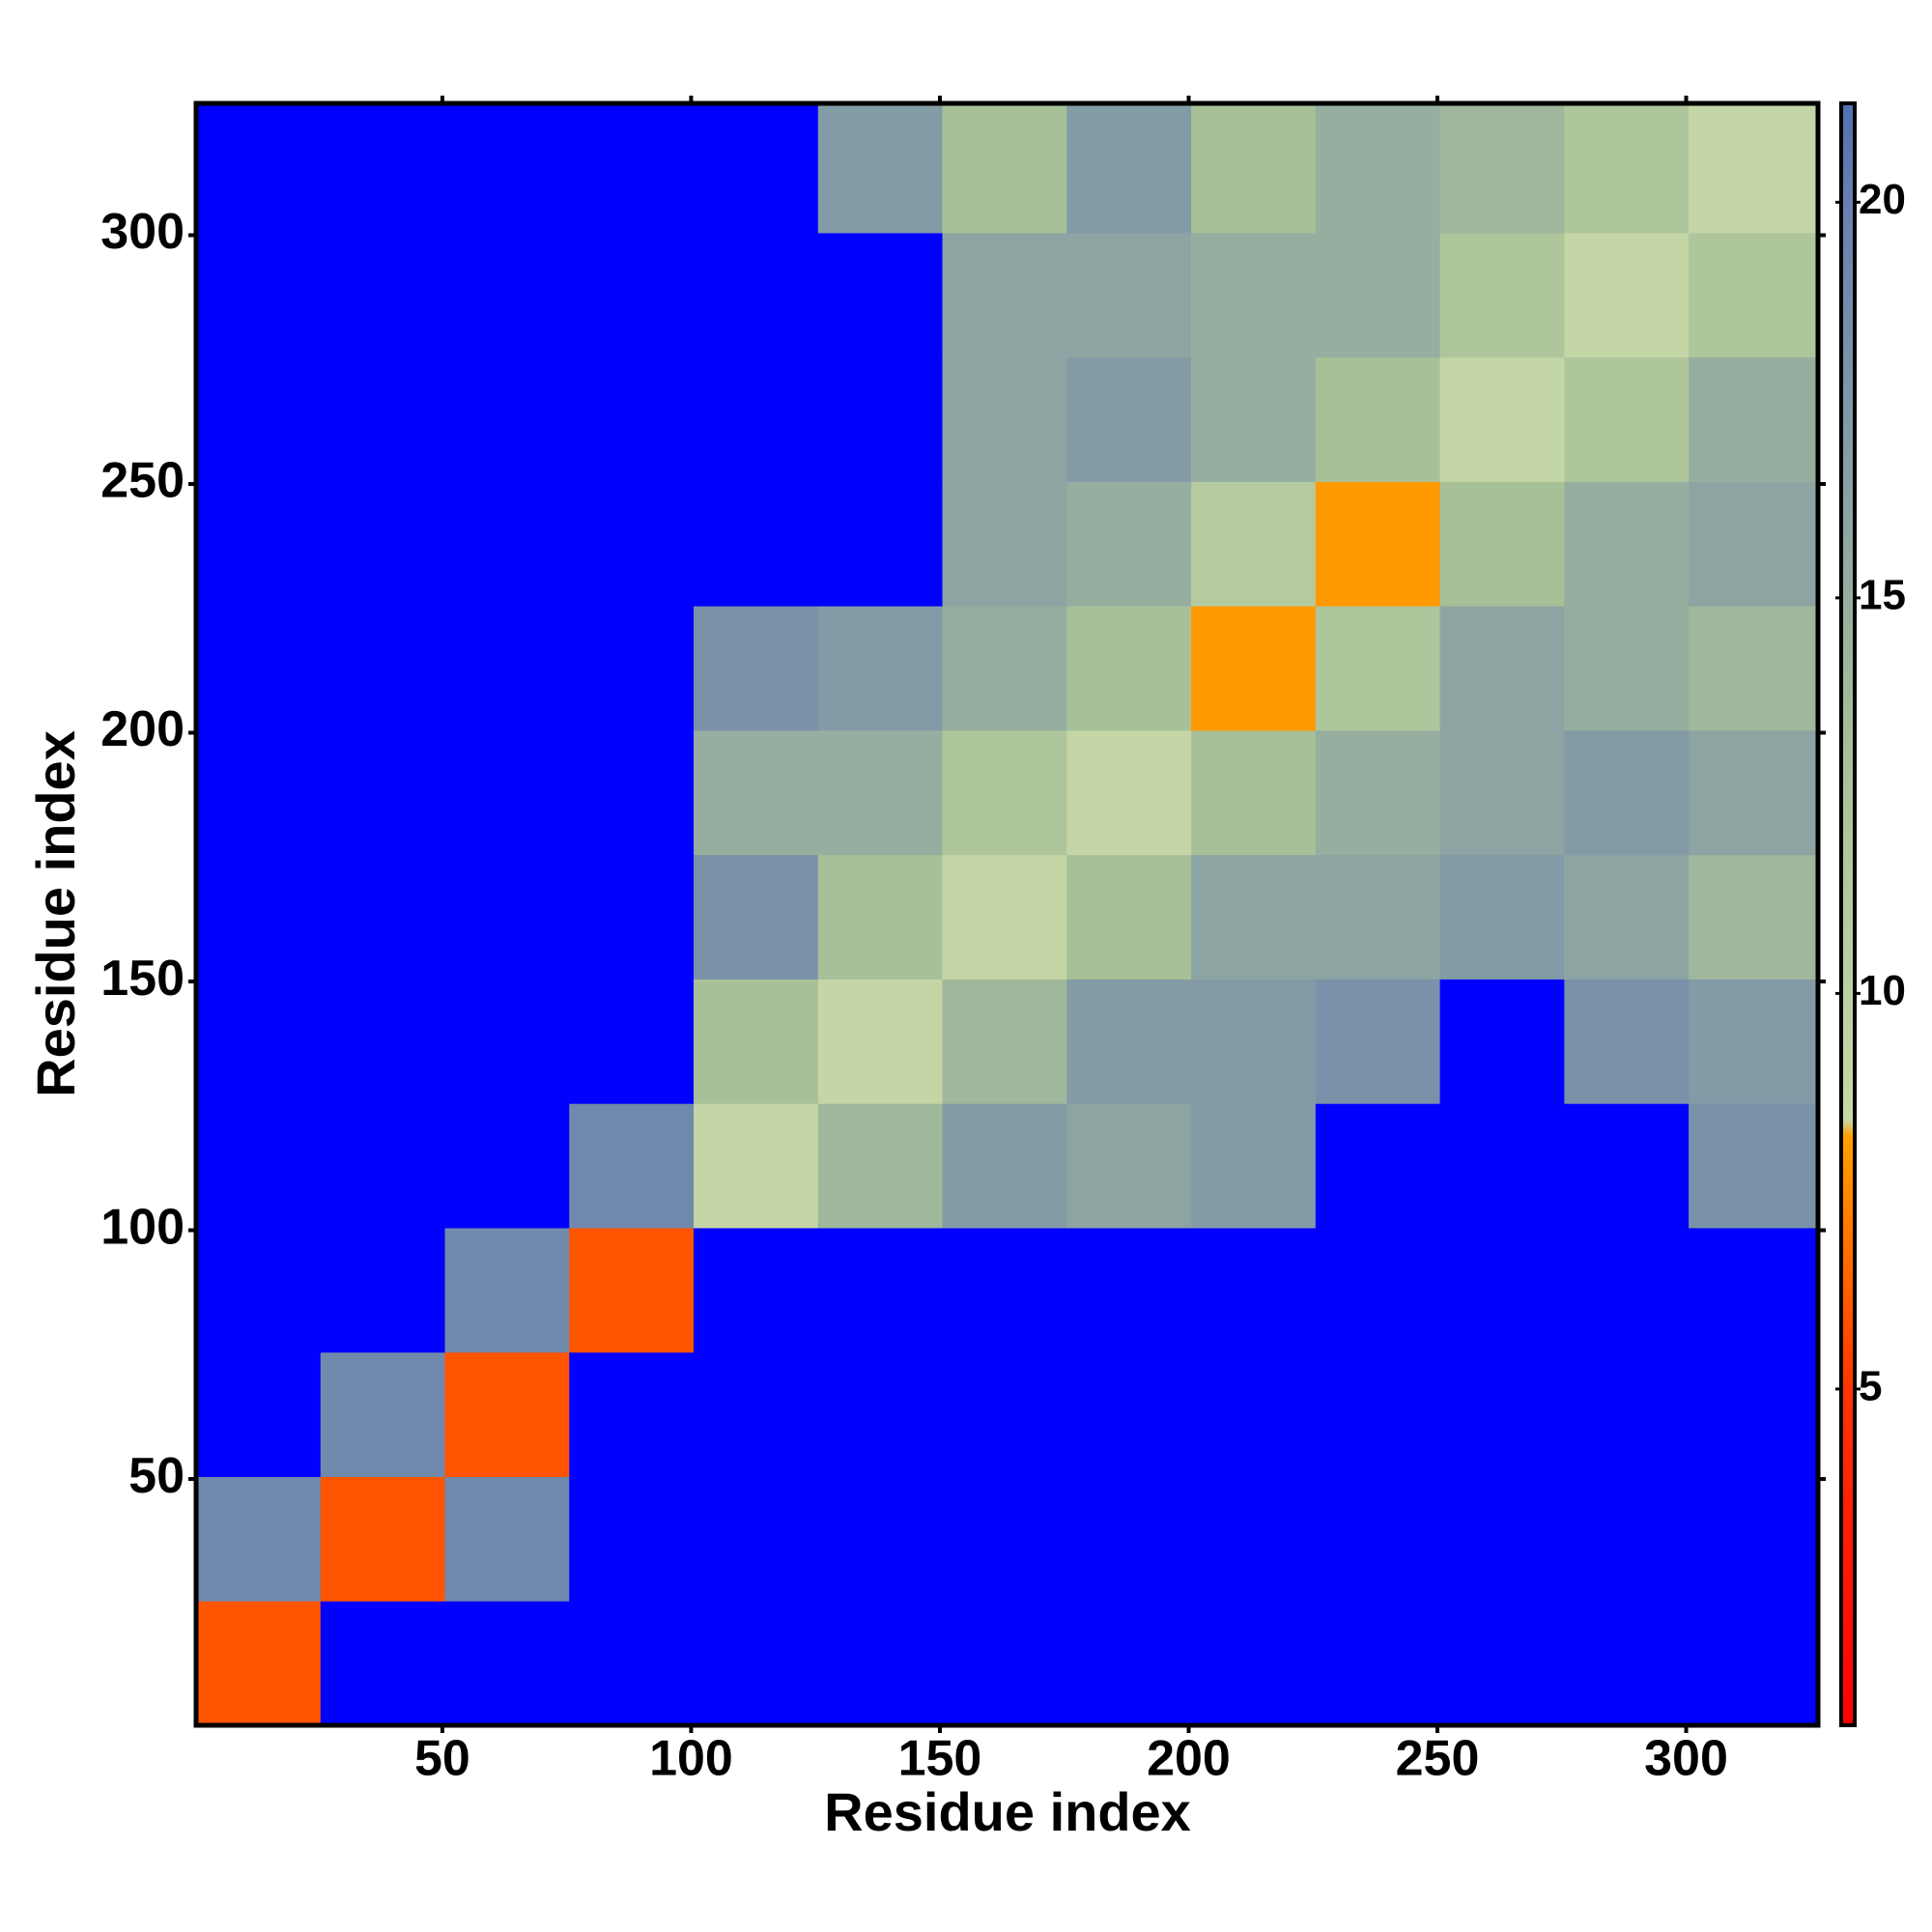 The image size is (1932, 1932). What do you see at coordinates (1438, 1759) in the screenshot?
I see `x-tick-label: 250` at bounding box center [1438, 1759].